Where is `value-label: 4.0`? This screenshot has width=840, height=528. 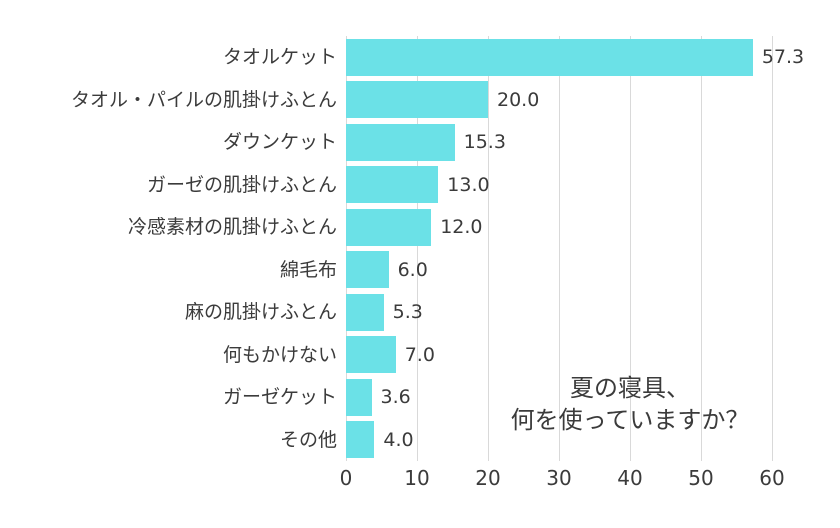
value-label: 4.0 is located at coordinates (398, 439).